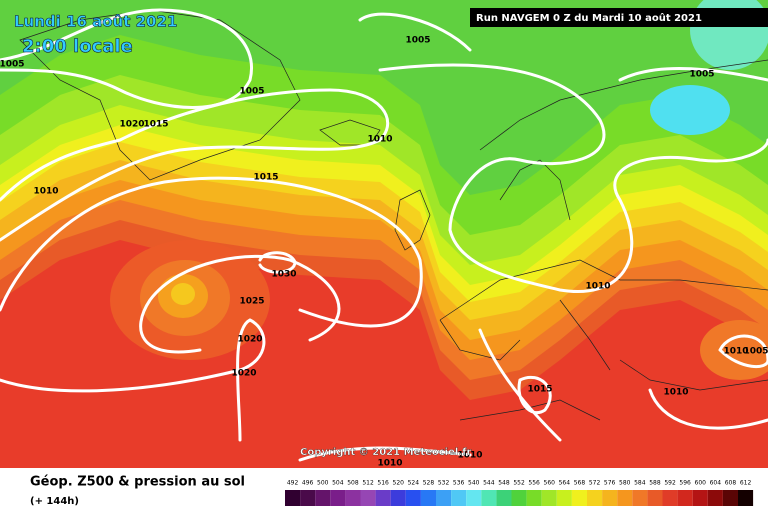  I want to click on colorbar-label: 504, so click(338, 483).